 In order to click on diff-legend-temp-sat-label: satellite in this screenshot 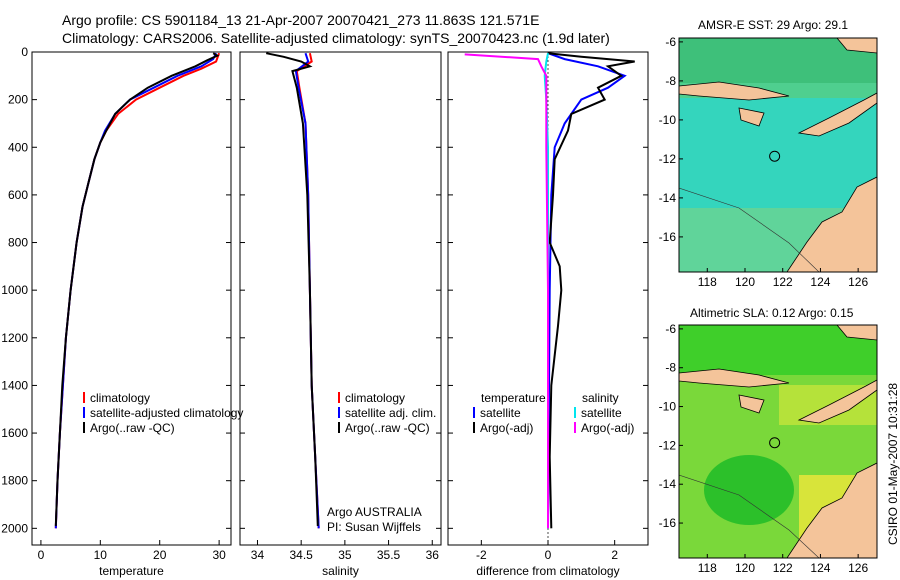, I will do `click(500, 413)`.